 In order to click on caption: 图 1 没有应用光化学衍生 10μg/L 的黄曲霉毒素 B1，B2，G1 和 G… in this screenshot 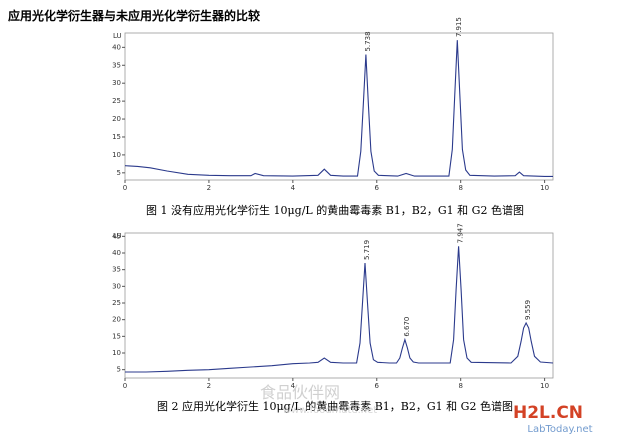, I will do `click(335, 210)`.